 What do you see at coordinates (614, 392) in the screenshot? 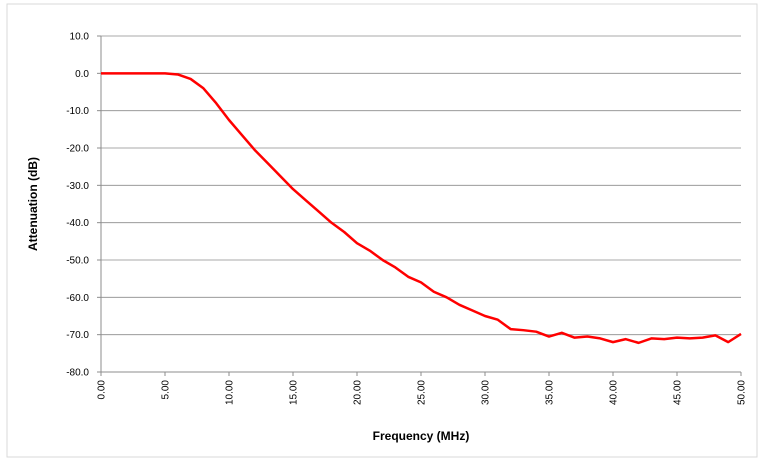
I see `x-tick-label: 40.00` at bounding box center [614, 392].